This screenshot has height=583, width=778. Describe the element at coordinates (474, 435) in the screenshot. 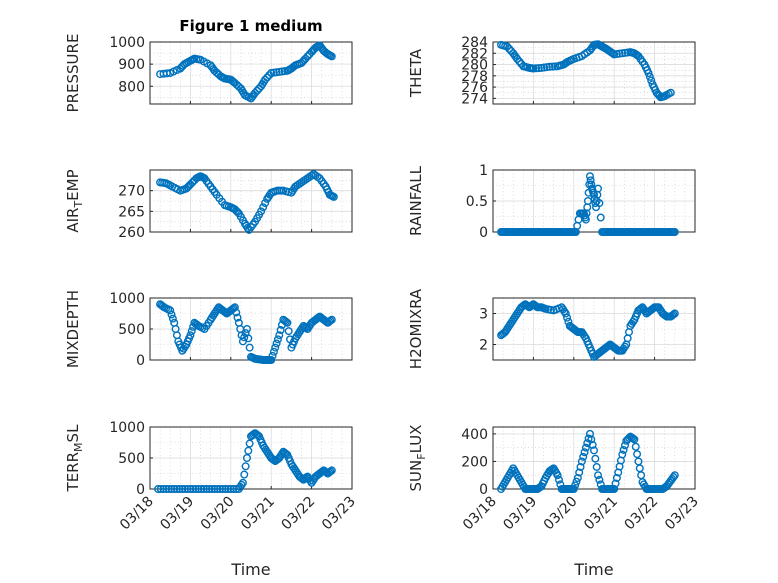

I see `y-tick-label: 400` at that location.